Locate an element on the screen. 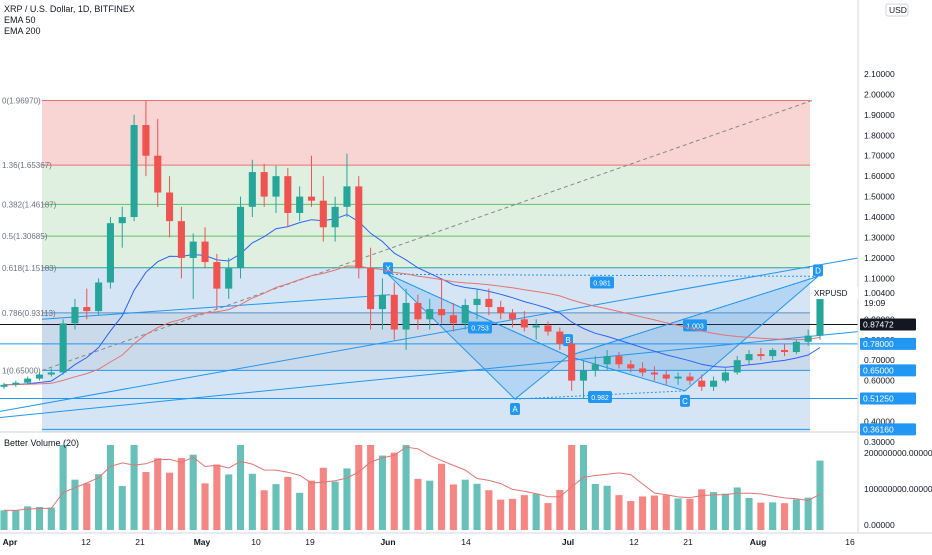  level-badge-051-text: 0.51250 is located at coordinates (878, 399).